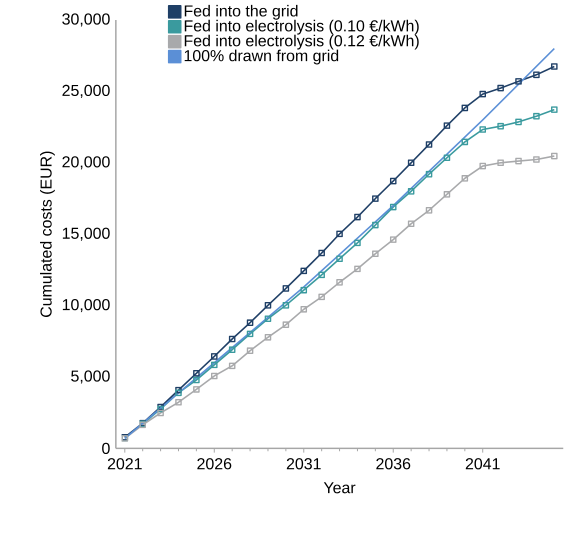 Image resolution: width=564 pixels, height=534 pixels. Describe the element at coordinates (106, 448) in the screenshot. I see `y-tick-label: 0` at that location.